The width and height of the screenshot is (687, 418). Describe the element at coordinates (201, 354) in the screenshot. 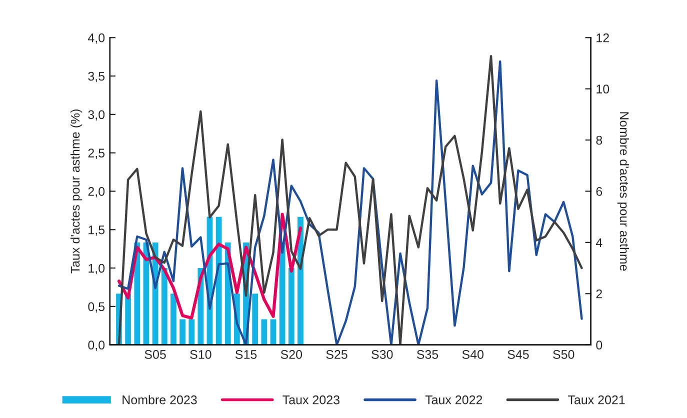

I see `x-tick-label: S10` at that location.